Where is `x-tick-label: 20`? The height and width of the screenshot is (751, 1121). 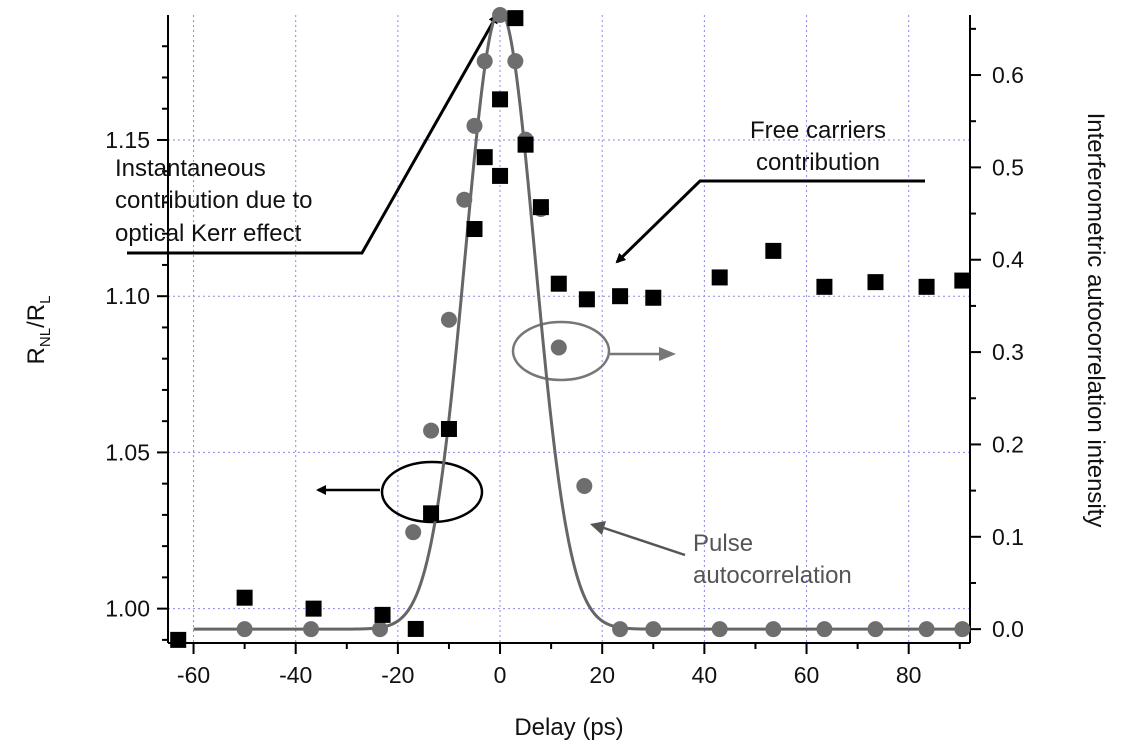 x-tick-label: 20 is located at coordinates (602, 675).